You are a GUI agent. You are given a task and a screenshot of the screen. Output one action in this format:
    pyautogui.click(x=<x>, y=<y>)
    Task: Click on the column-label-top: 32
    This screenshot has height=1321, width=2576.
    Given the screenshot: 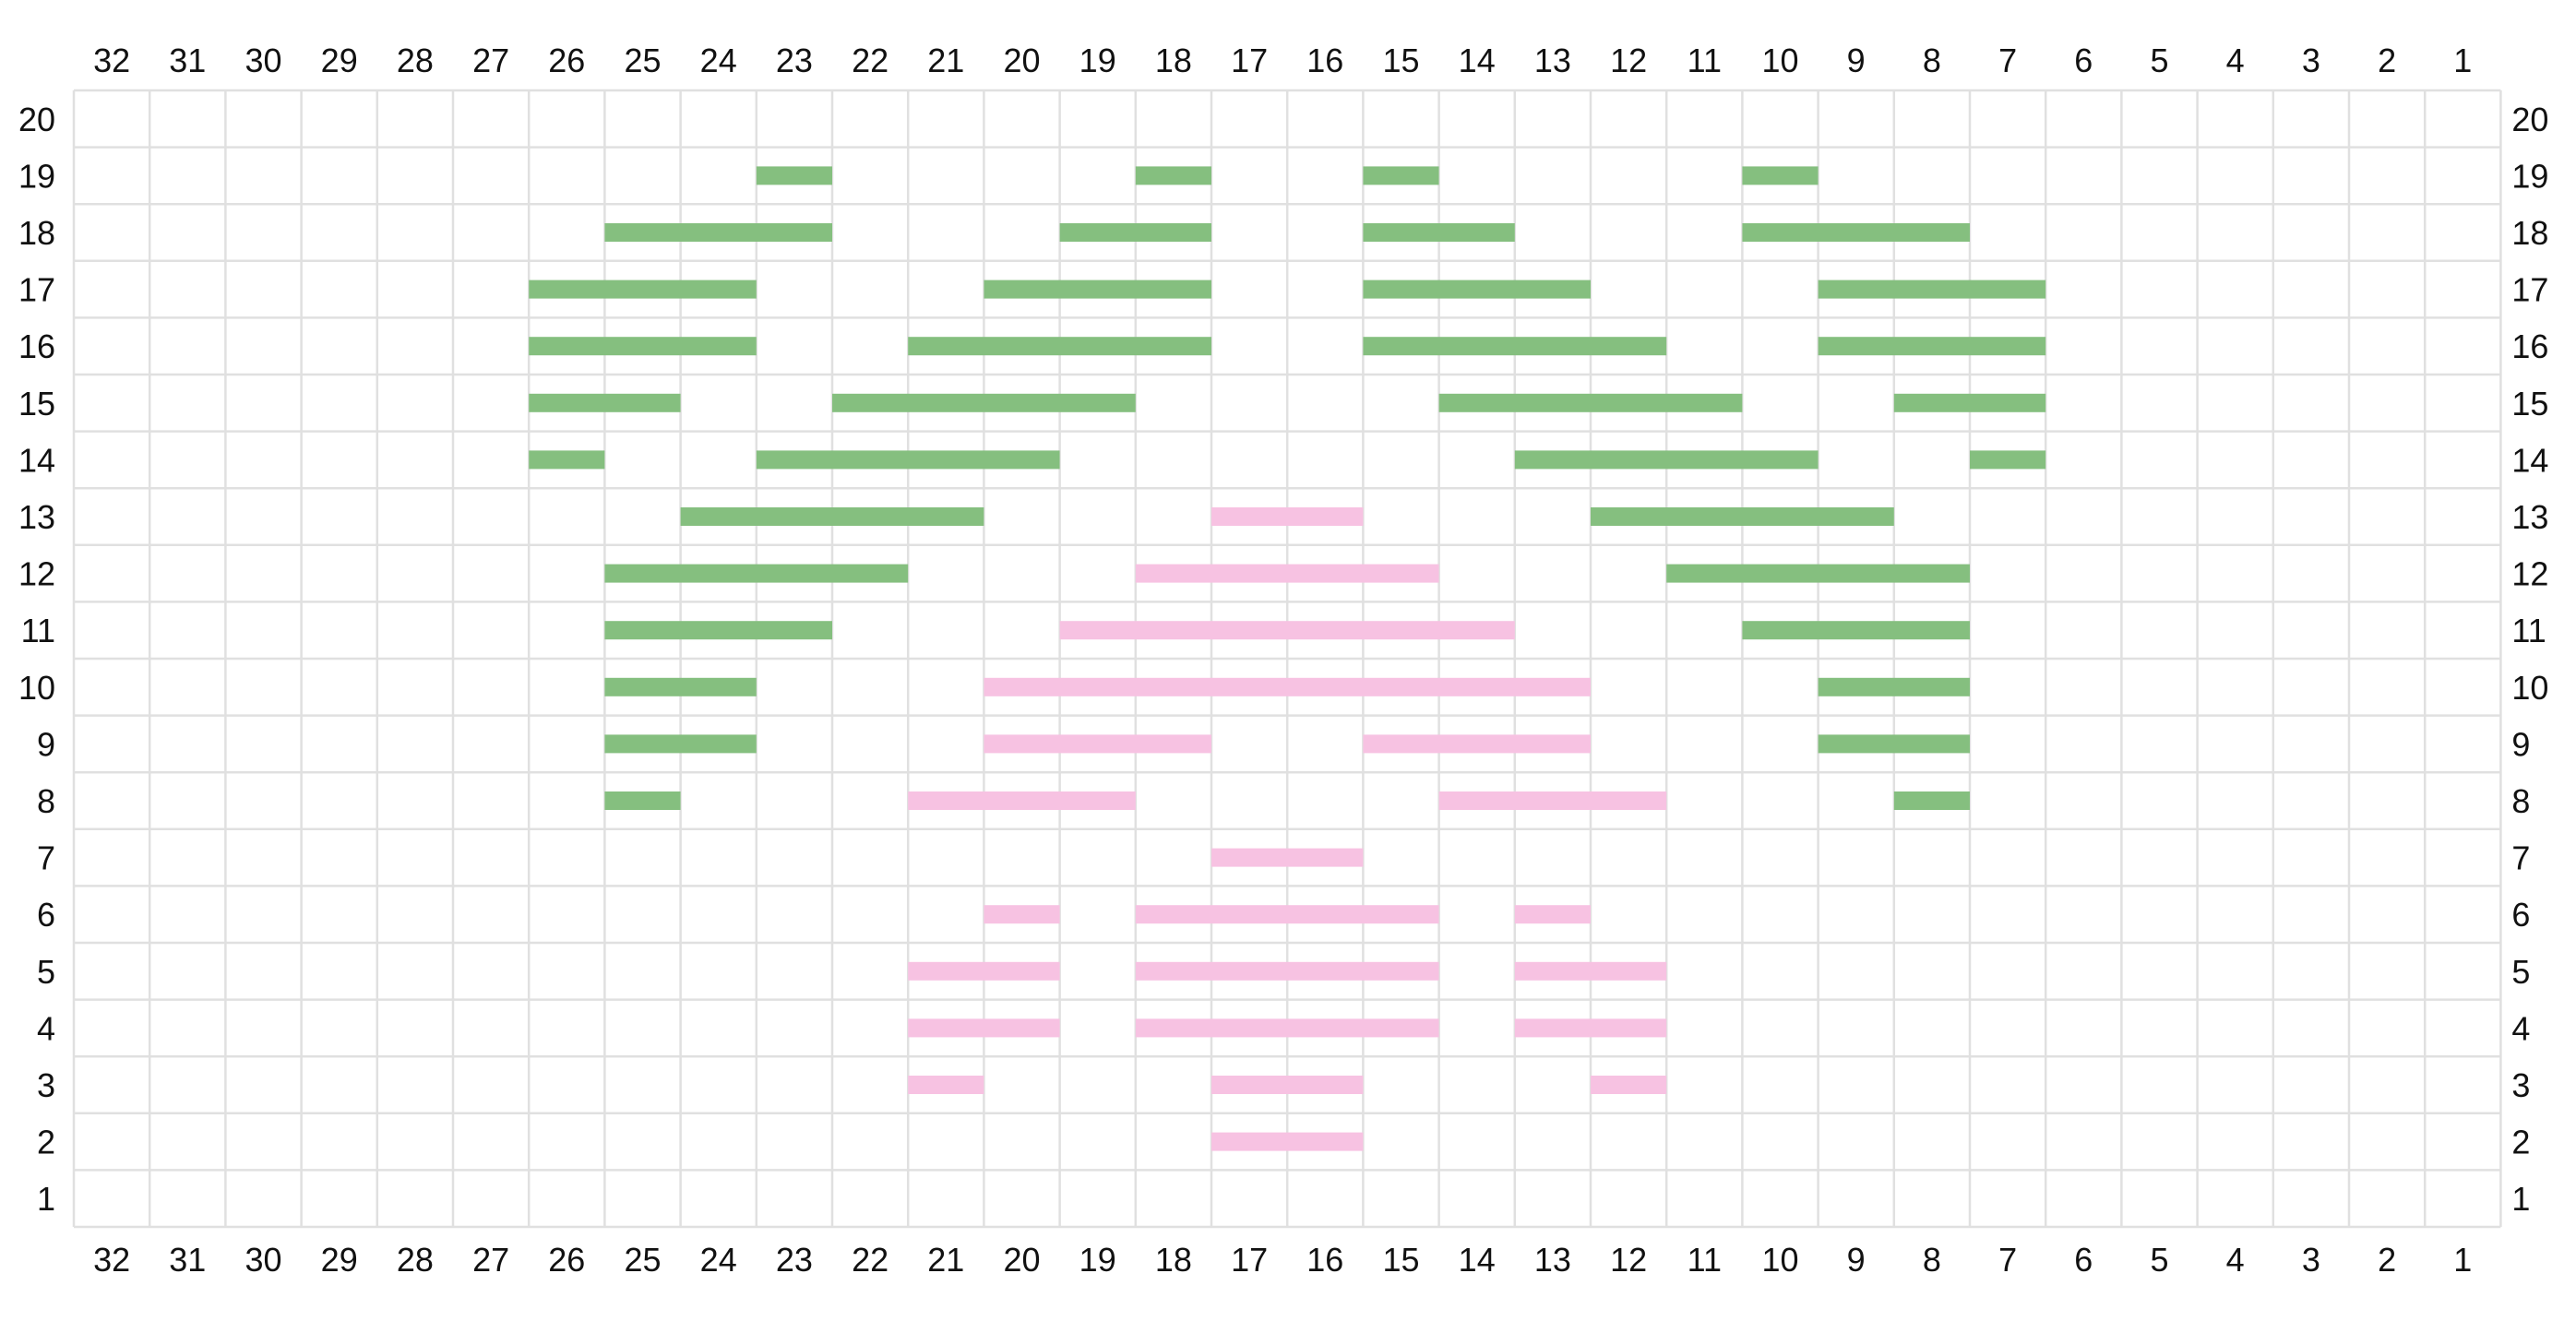 What is the action you would take?
    pyautogui.click(x=111, y=60)
    